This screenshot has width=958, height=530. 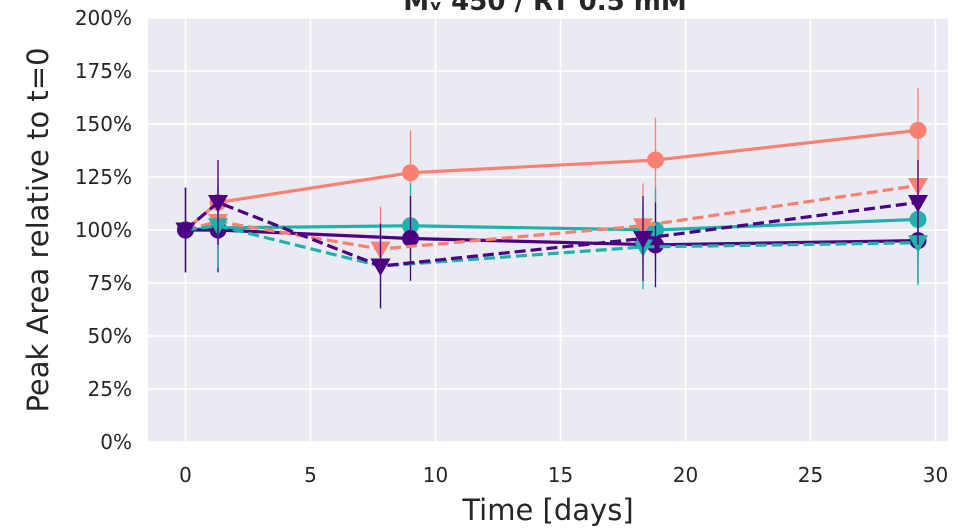 I want to click on chart-title: Mᵥ 450 / RT 0.5 mM, so click(x=545, y=8).